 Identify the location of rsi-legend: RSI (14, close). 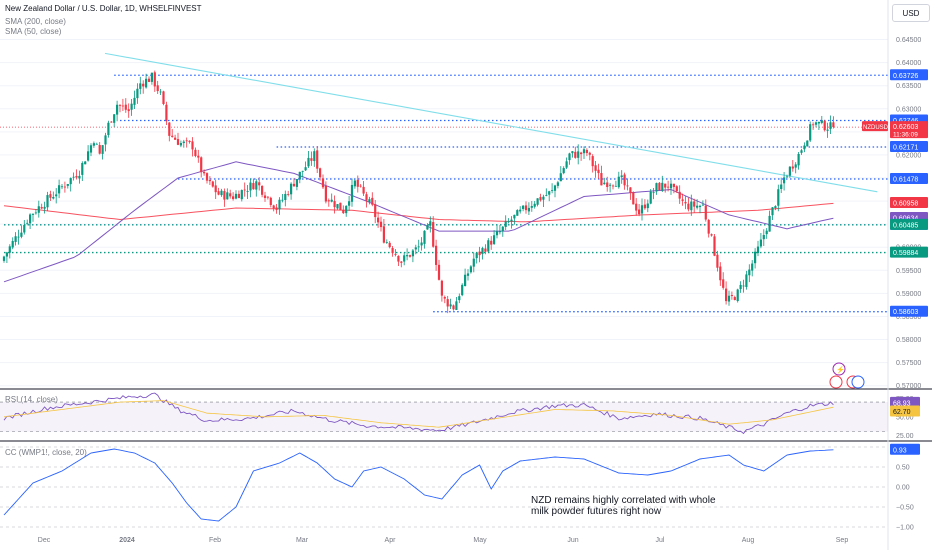
(31, 399).